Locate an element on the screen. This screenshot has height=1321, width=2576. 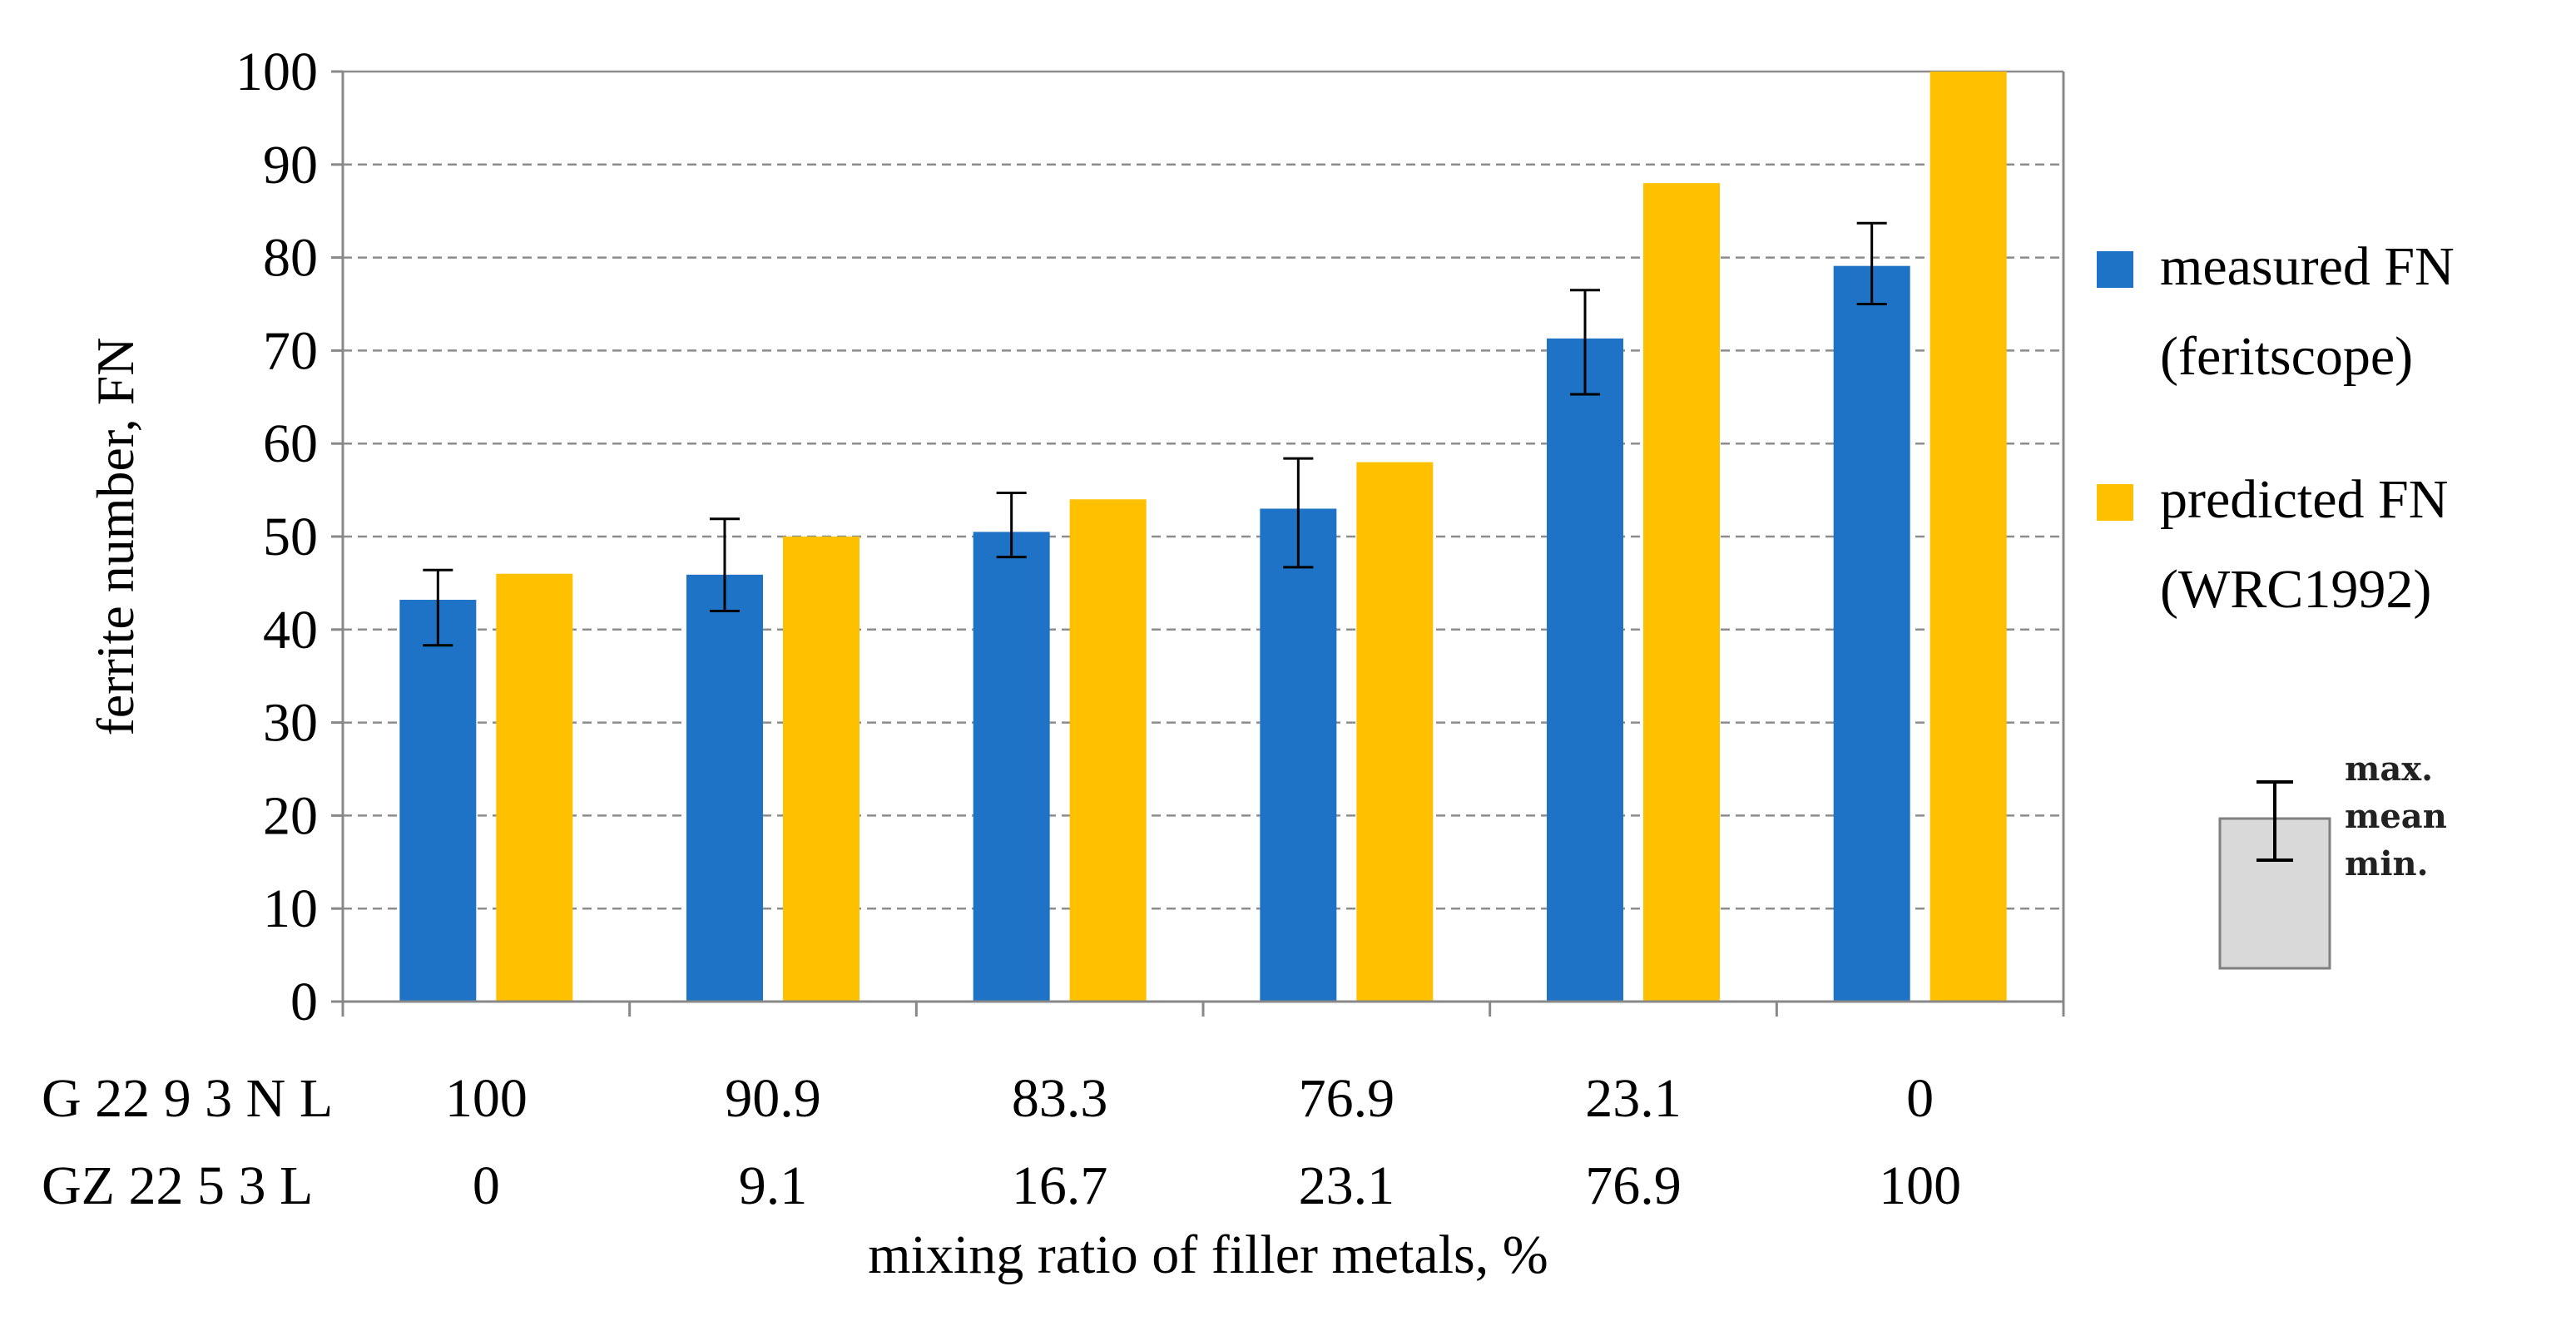
category-label-row2-1: 9.1 is located at coordinates (773, 1185).